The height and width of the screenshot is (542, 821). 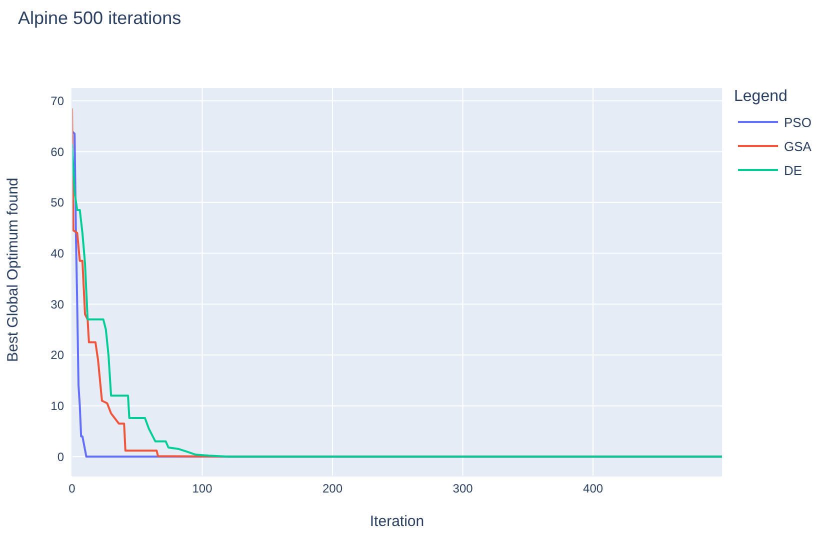 I want to click on x-axis-title: Iteration, so click(x=397, y=521).